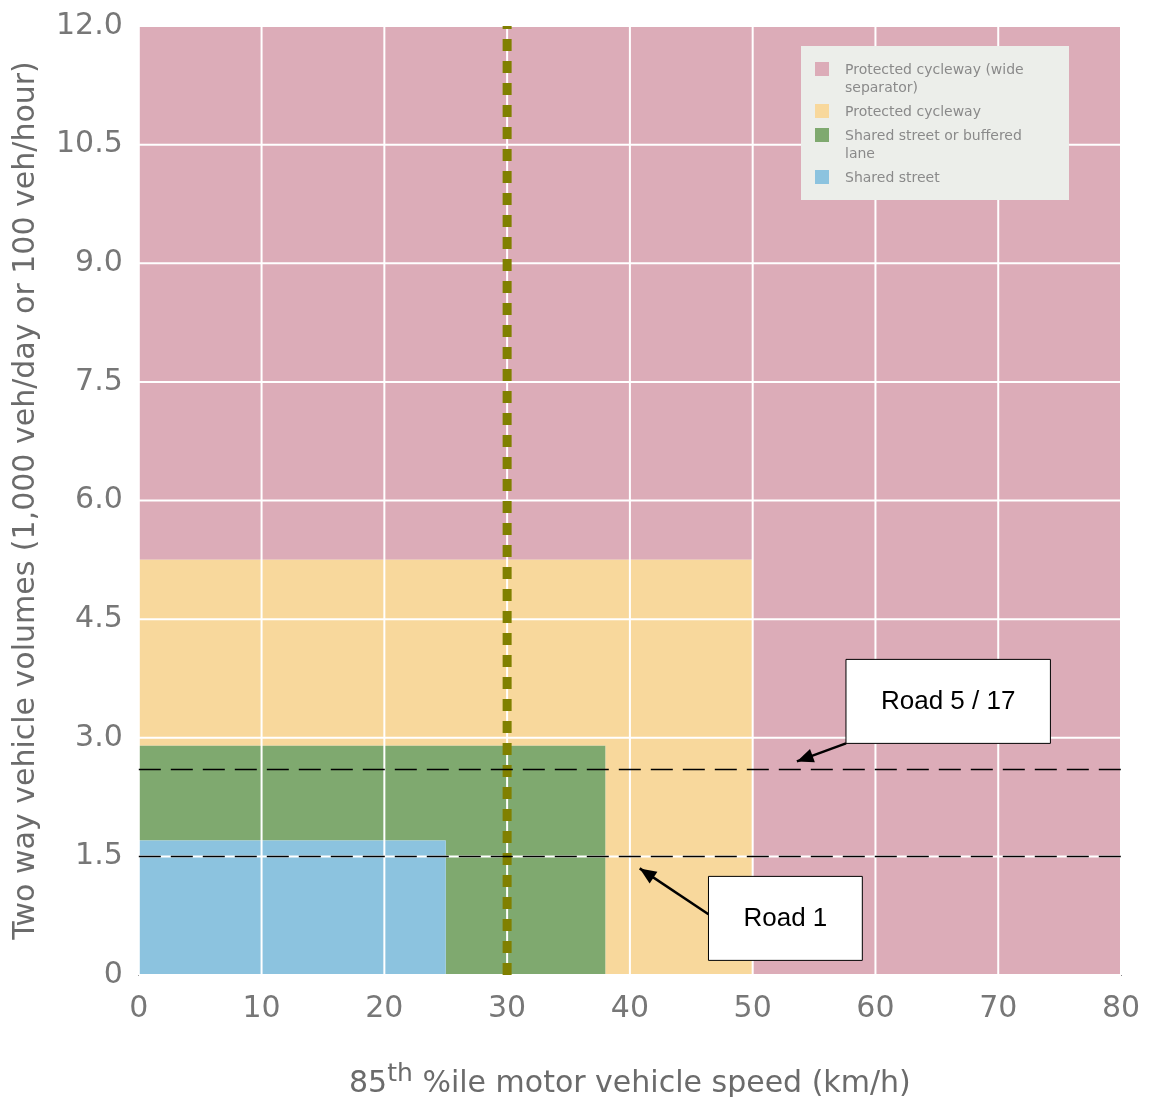 The width and height of the screenshot is (1151, 1097). Describe the element at coordinates (99, 379) in the screenshot. I see `y-tick-label: 7.5` at that location.